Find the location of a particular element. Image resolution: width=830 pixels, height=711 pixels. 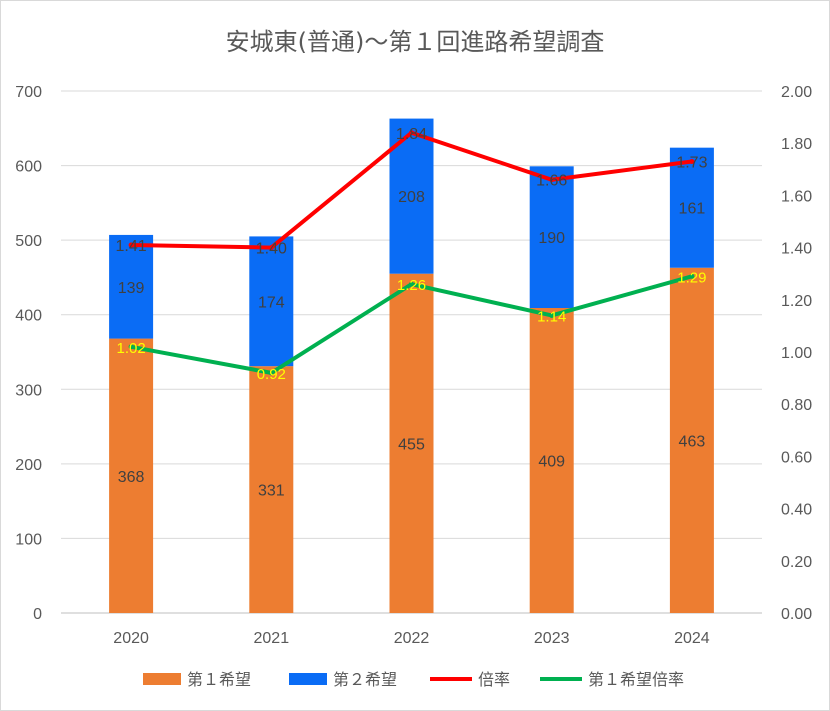

line-data-label: 1.02 is located at coordinates (130, 348).